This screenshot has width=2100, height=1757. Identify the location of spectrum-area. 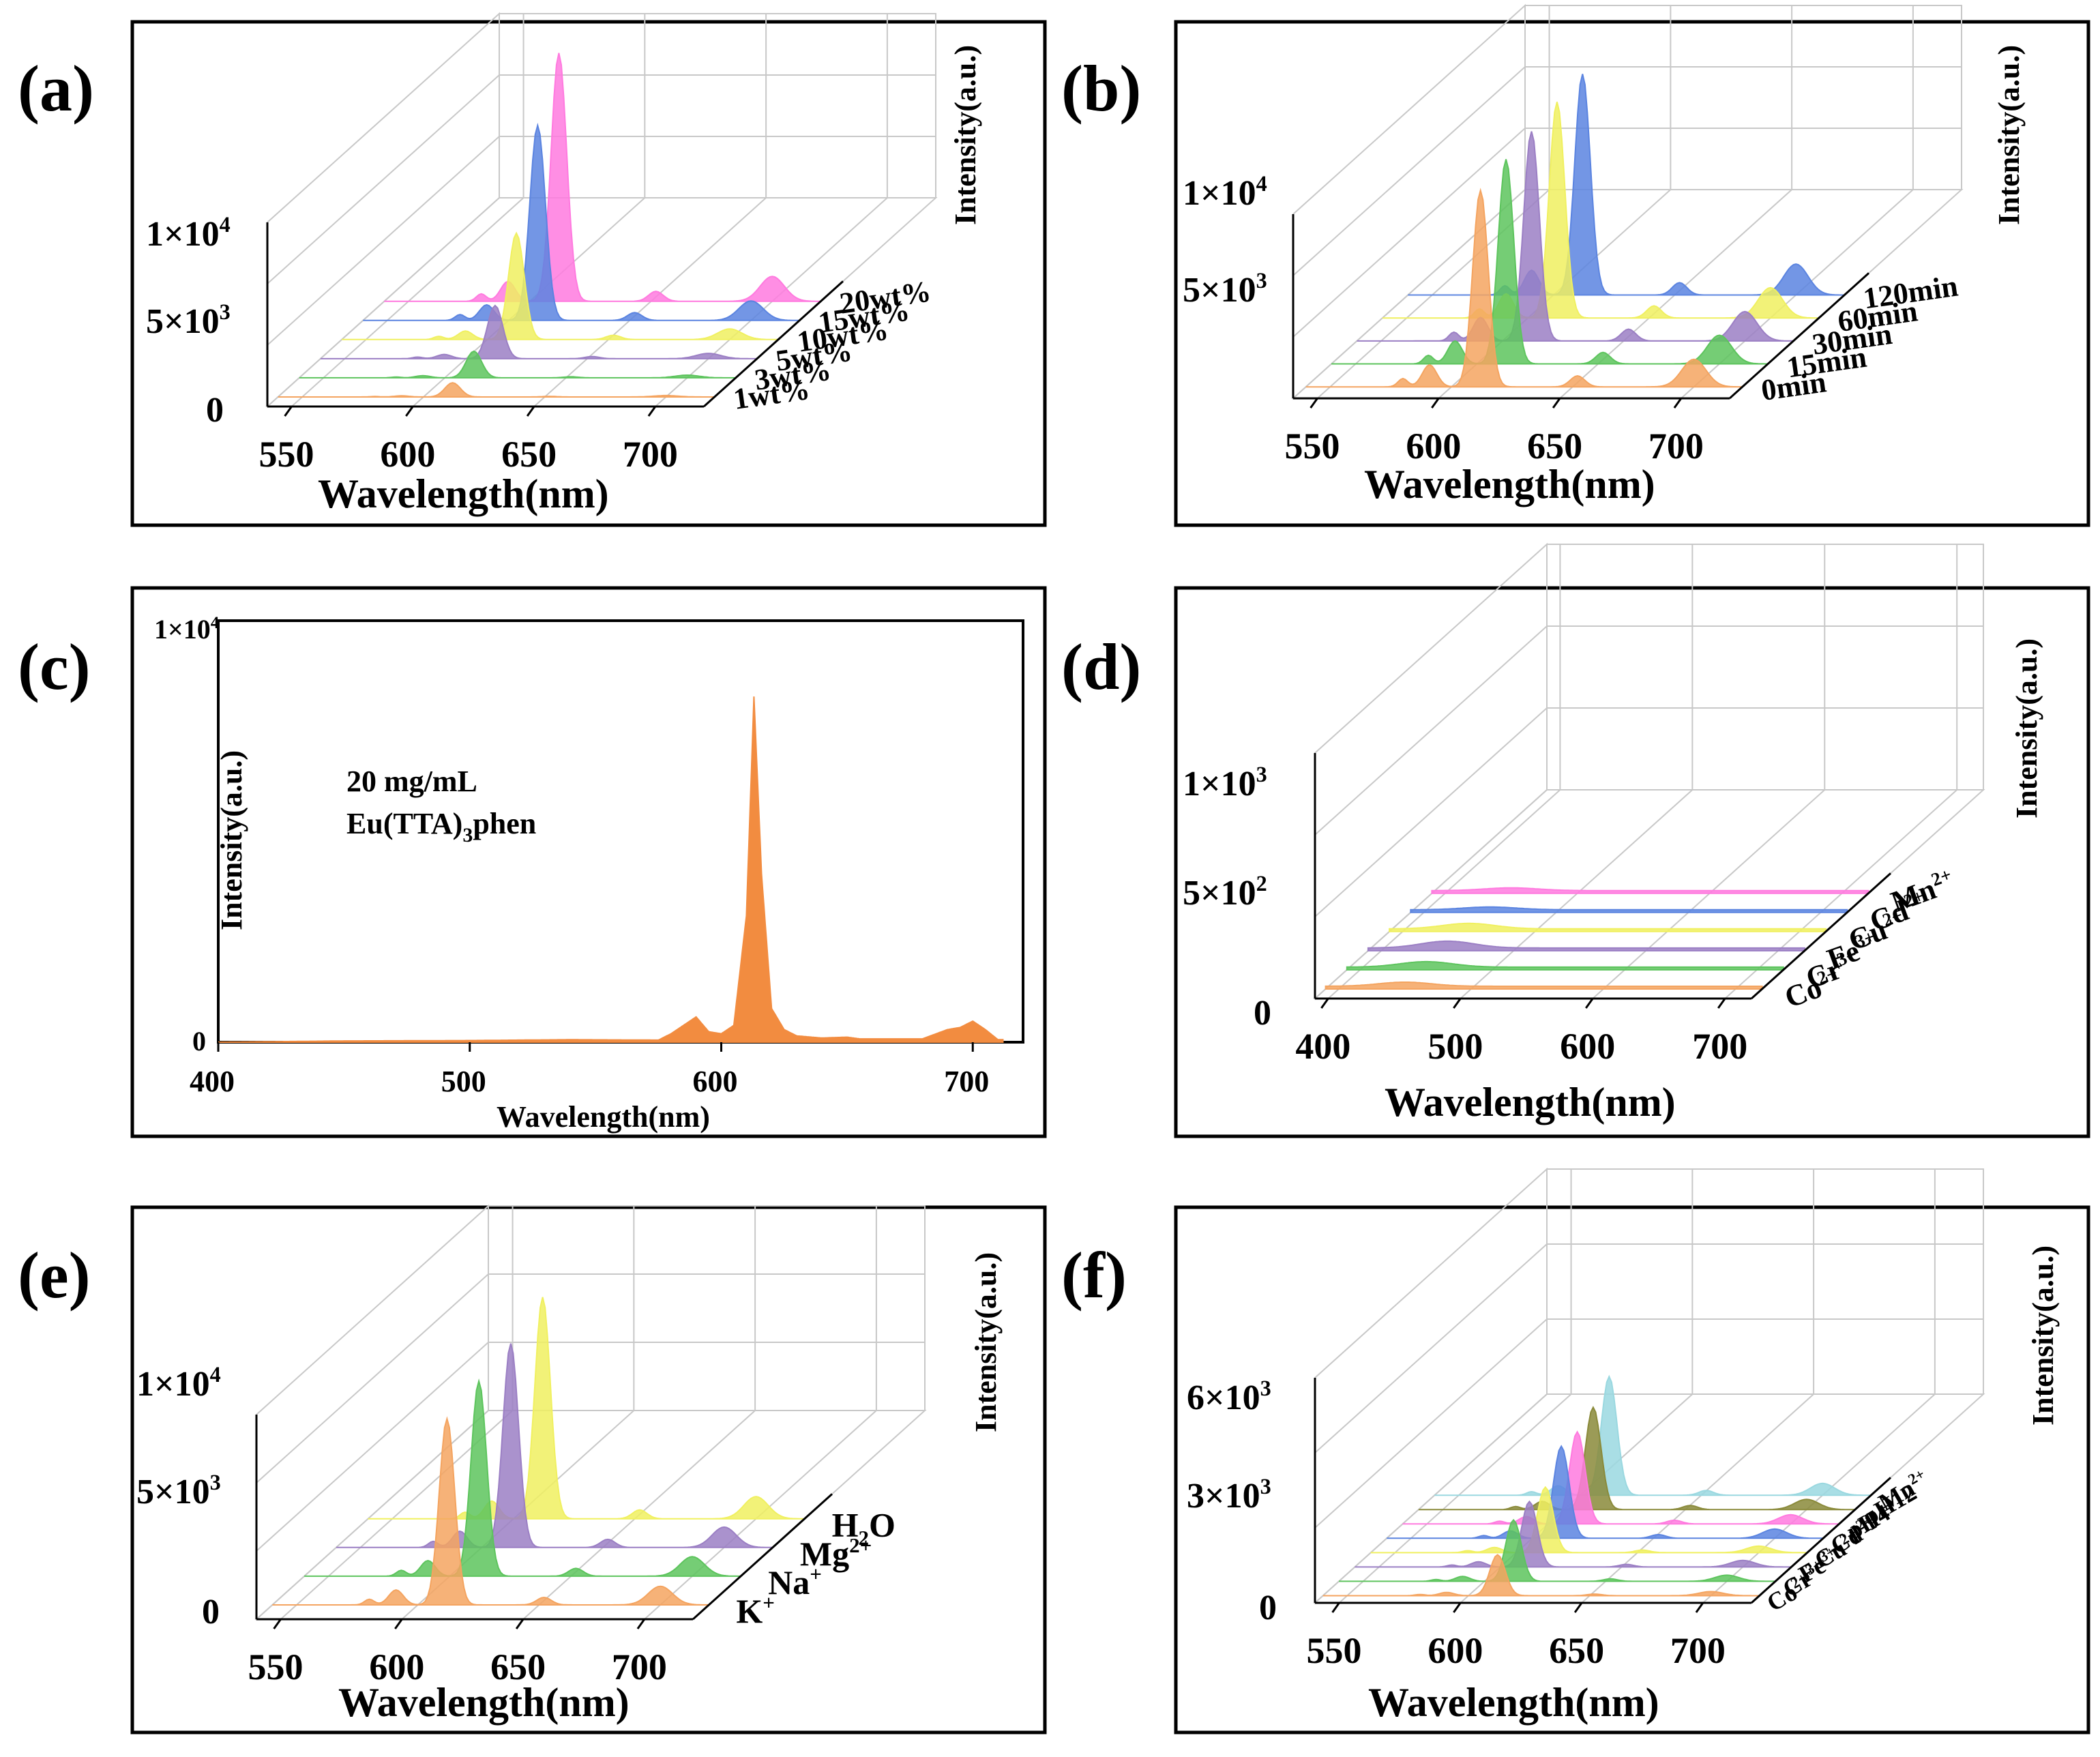
(611, 869).